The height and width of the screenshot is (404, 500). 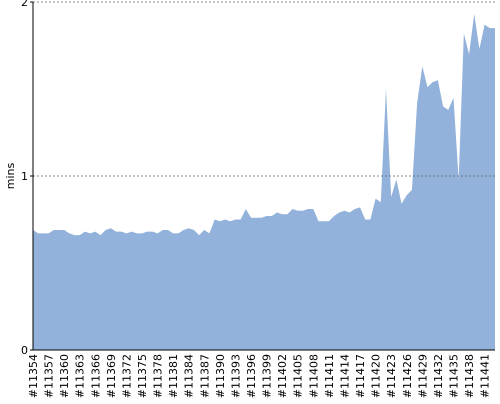 What do you see at coordinates (24, 176) in the screenshot?
I see `y-tick-label: 1` at bounding box center [24, 176].